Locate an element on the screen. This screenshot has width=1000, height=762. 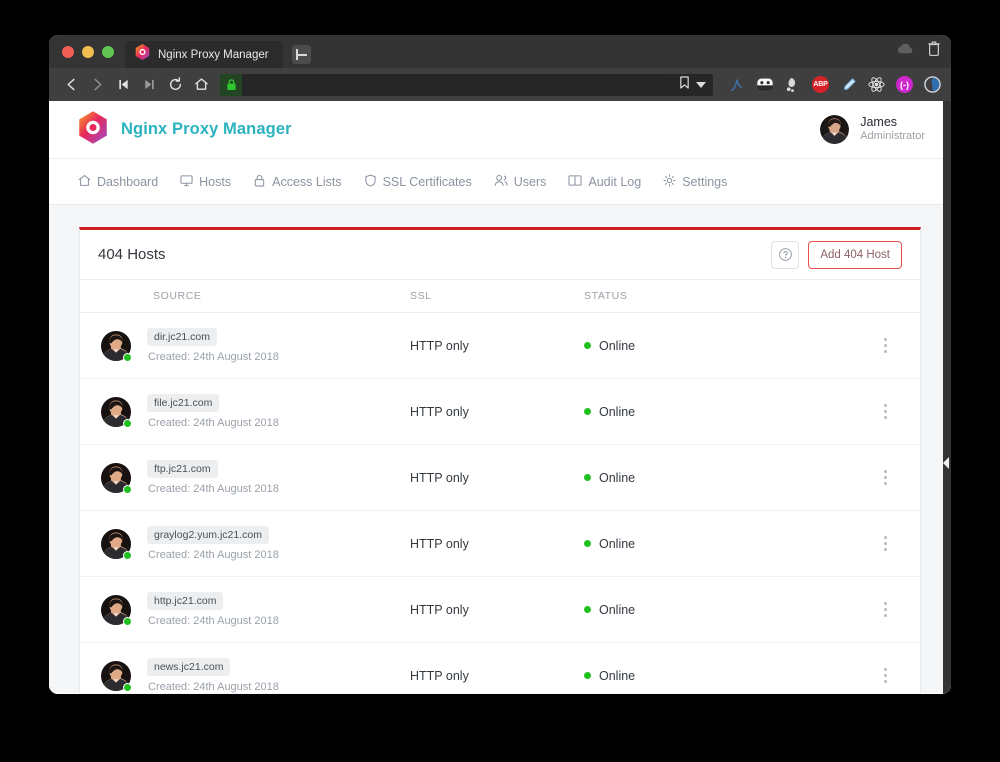
drawer-toggle-icon is located at coordinates (946, 463).